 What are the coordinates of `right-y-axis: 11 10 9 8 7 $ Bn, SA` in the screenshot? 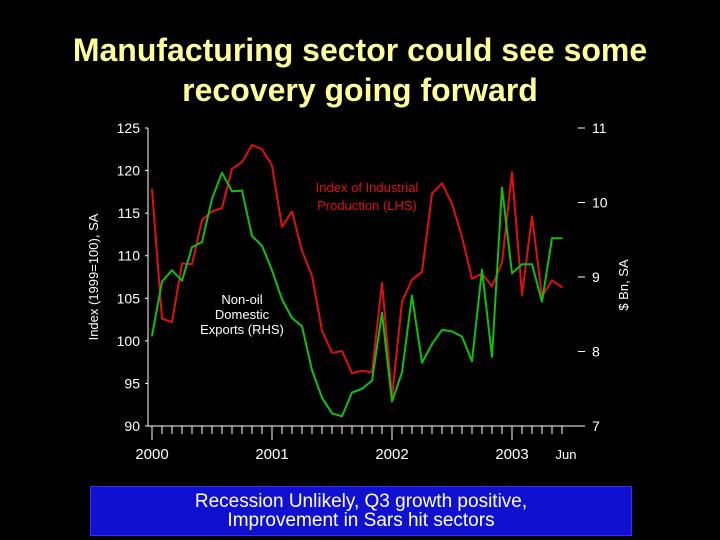 It's located at (604, 277).